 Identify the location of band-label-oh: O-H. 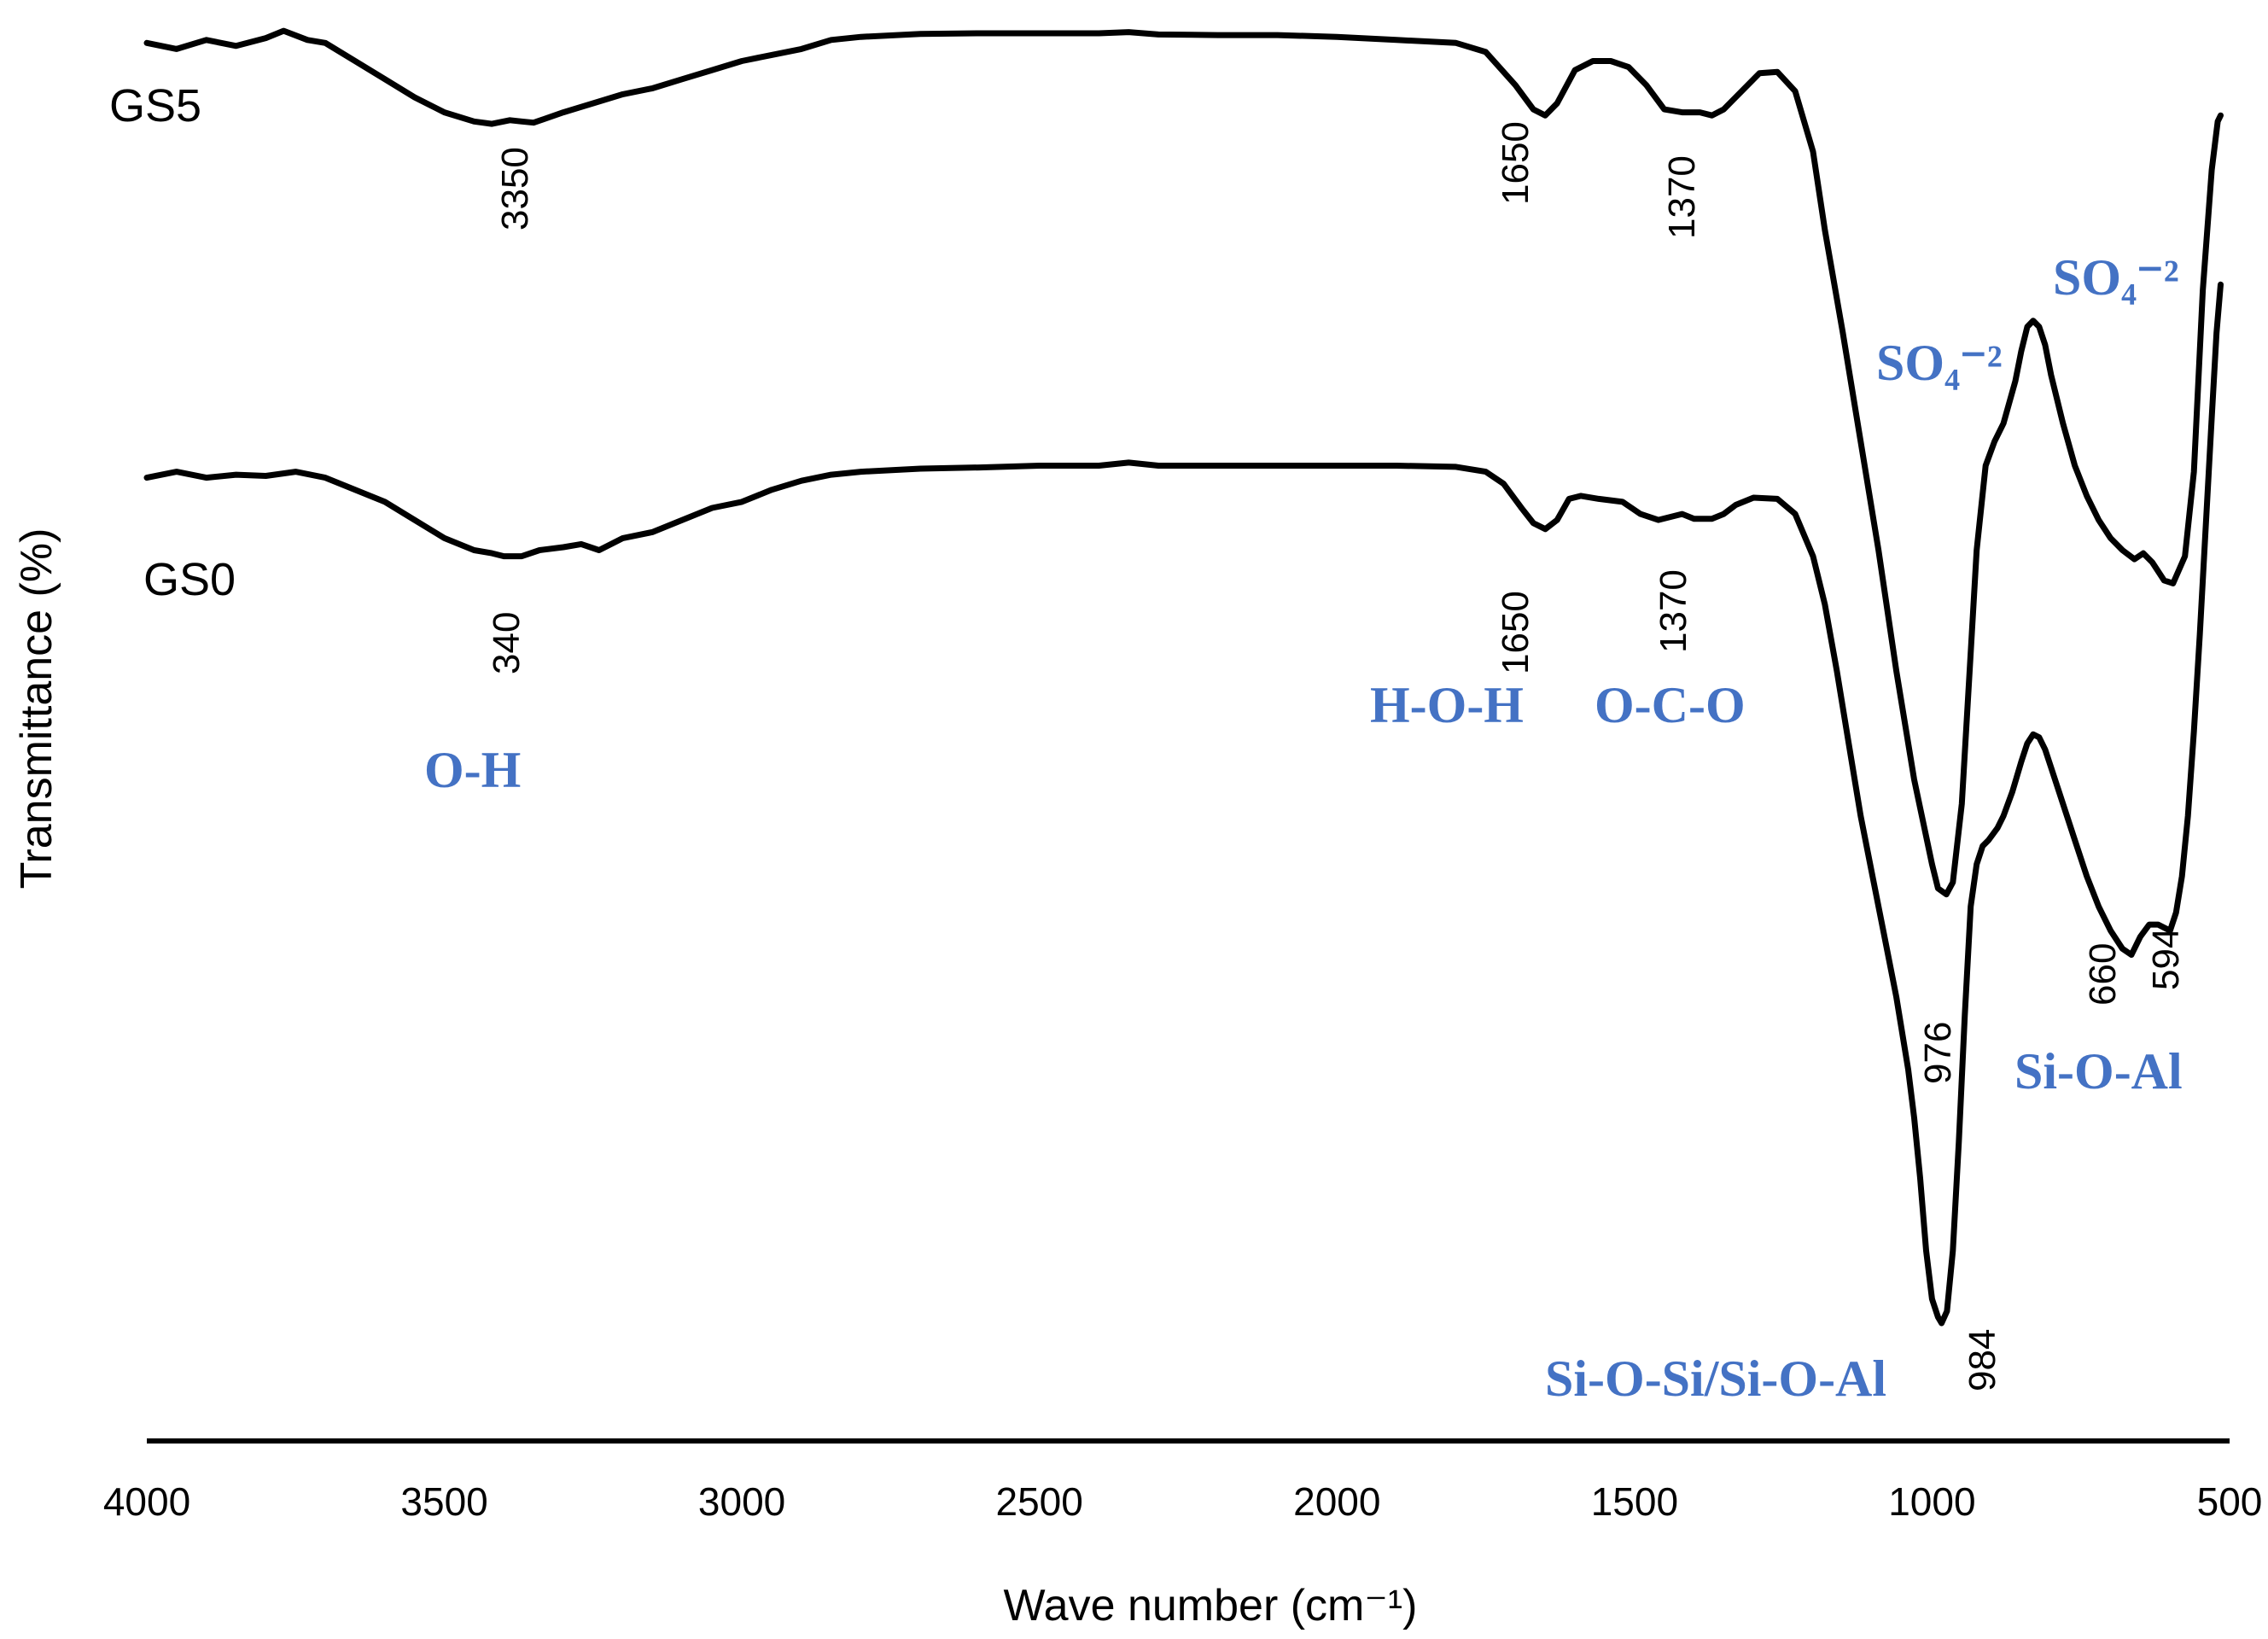
(472, 770).